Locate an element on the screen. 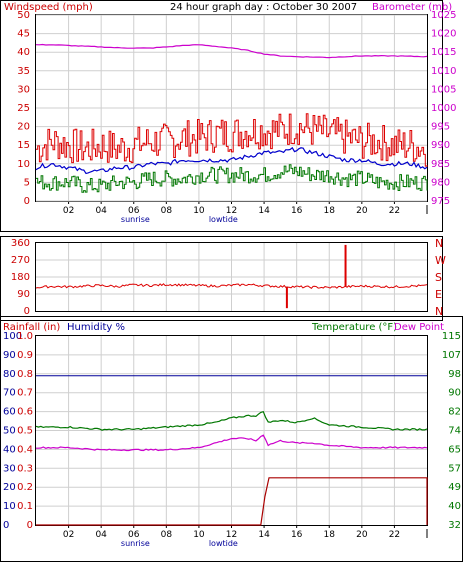 The image size is (463, 563). wind-hour-label: 12 is located at coordinates (231, 211).